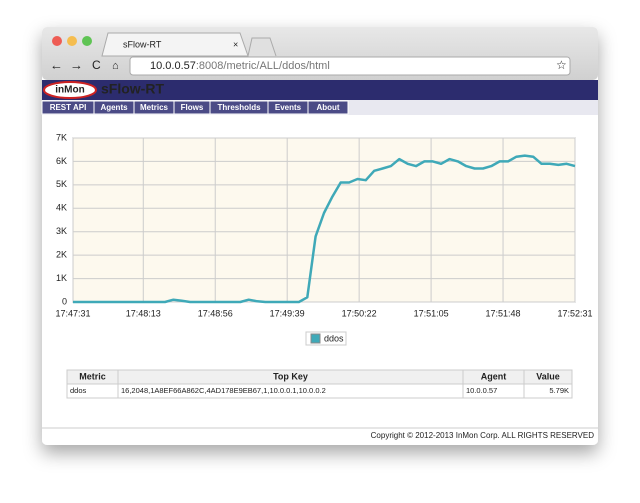  Describe the element at coordinates (175, 44) in the screenshot. I see `tab` at that location.